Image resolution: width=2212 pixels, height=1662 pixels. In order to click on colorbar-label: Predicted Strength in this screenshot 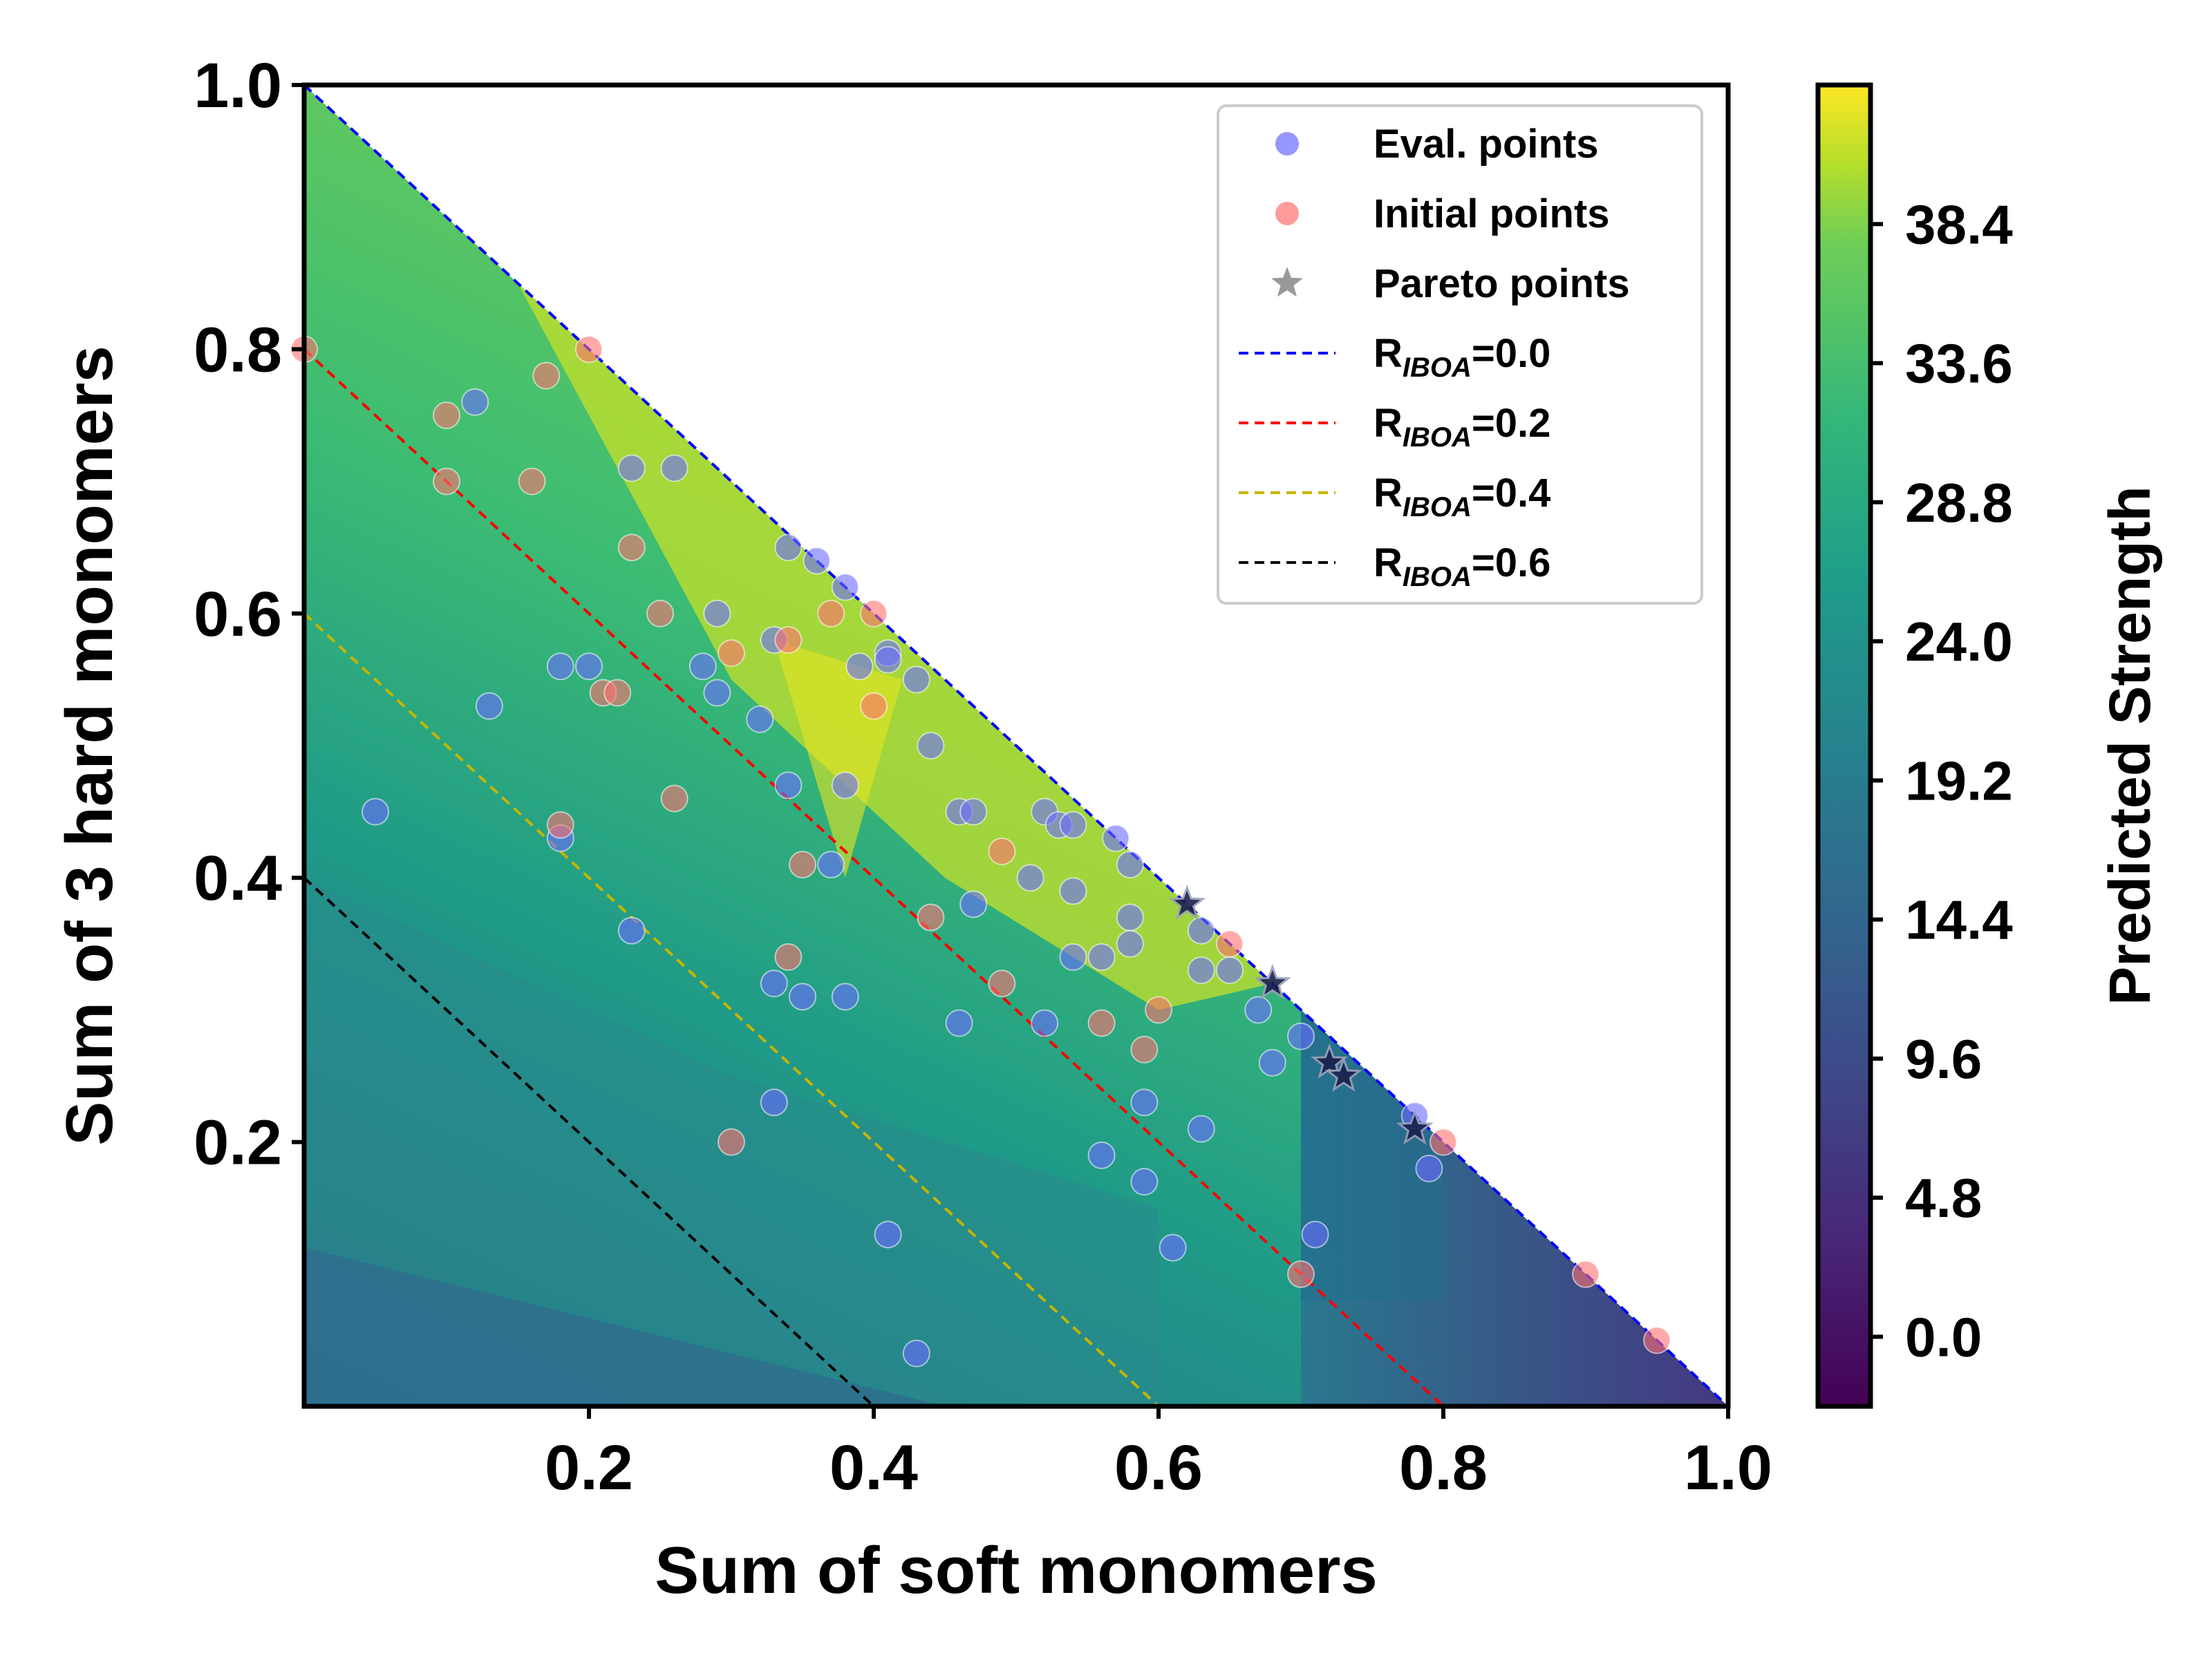, I will do `click(2129, 746)`.